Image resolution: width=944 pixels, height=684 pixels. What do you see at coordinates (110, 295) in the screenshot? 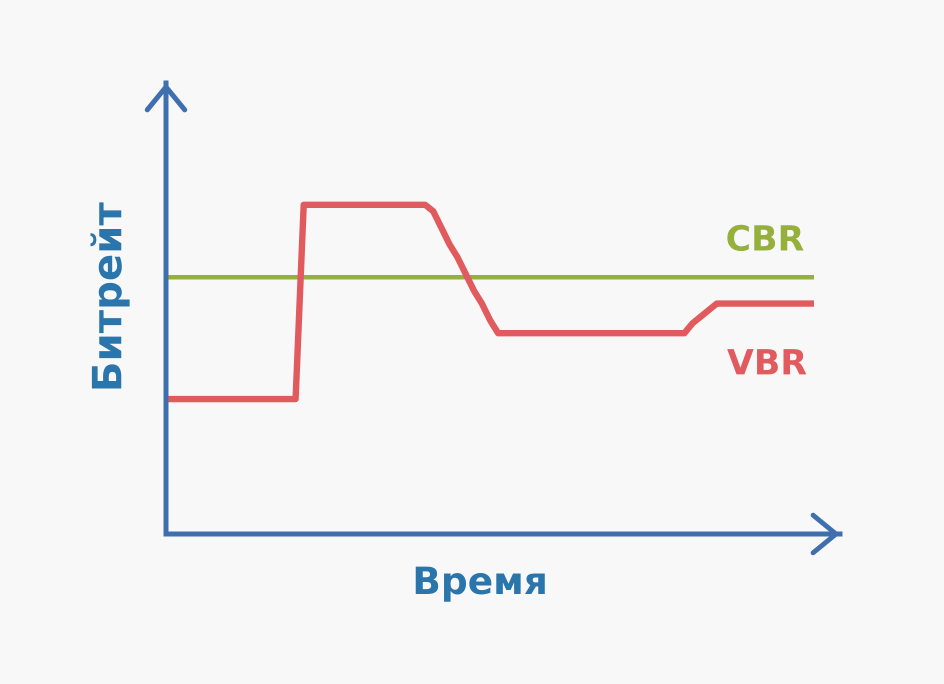
I see `y-axis-title: Битрейт` at bounding box center [110, 295].